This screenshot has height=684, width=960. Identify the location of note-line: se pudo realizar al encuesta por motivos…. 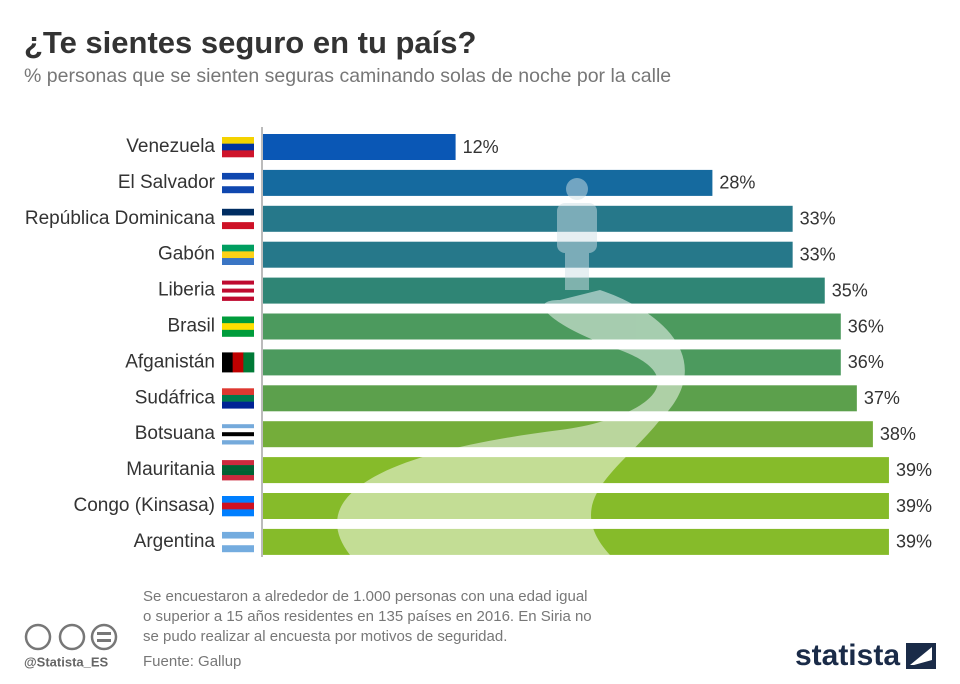
(325, 636).